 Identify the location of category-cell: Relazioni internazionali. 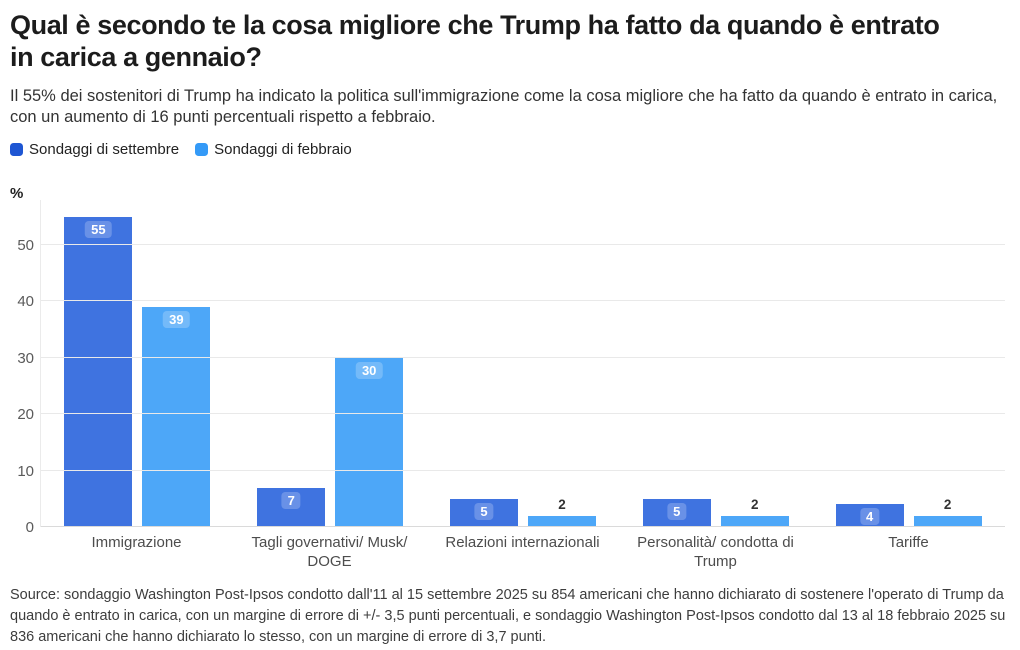
(522, 553).